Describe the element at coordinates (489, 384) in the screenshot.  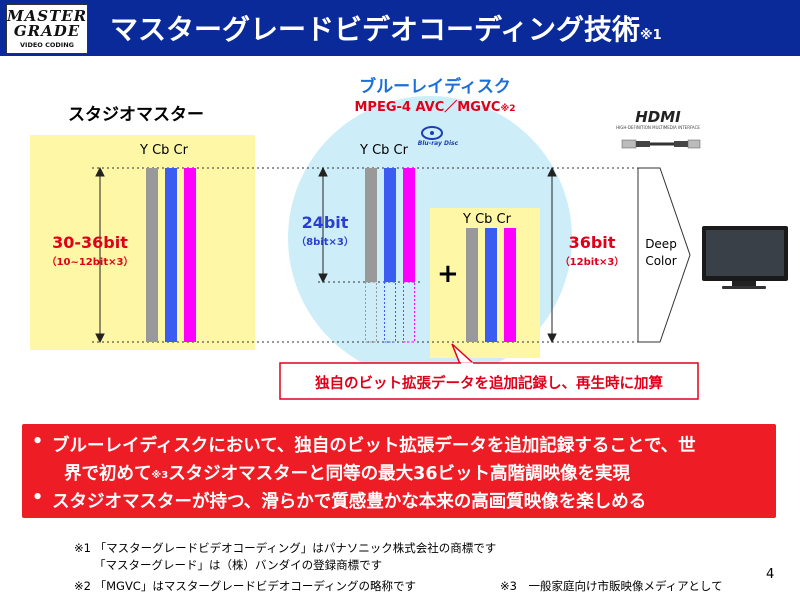
I see `callout-text: 独自のビット拡張データを追加記録し、再生時に加算` at that location.